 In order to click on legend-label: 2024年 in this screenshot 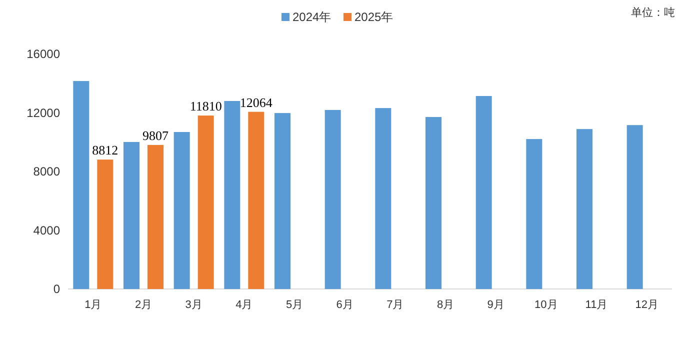, I will do `click(312, 17)`.